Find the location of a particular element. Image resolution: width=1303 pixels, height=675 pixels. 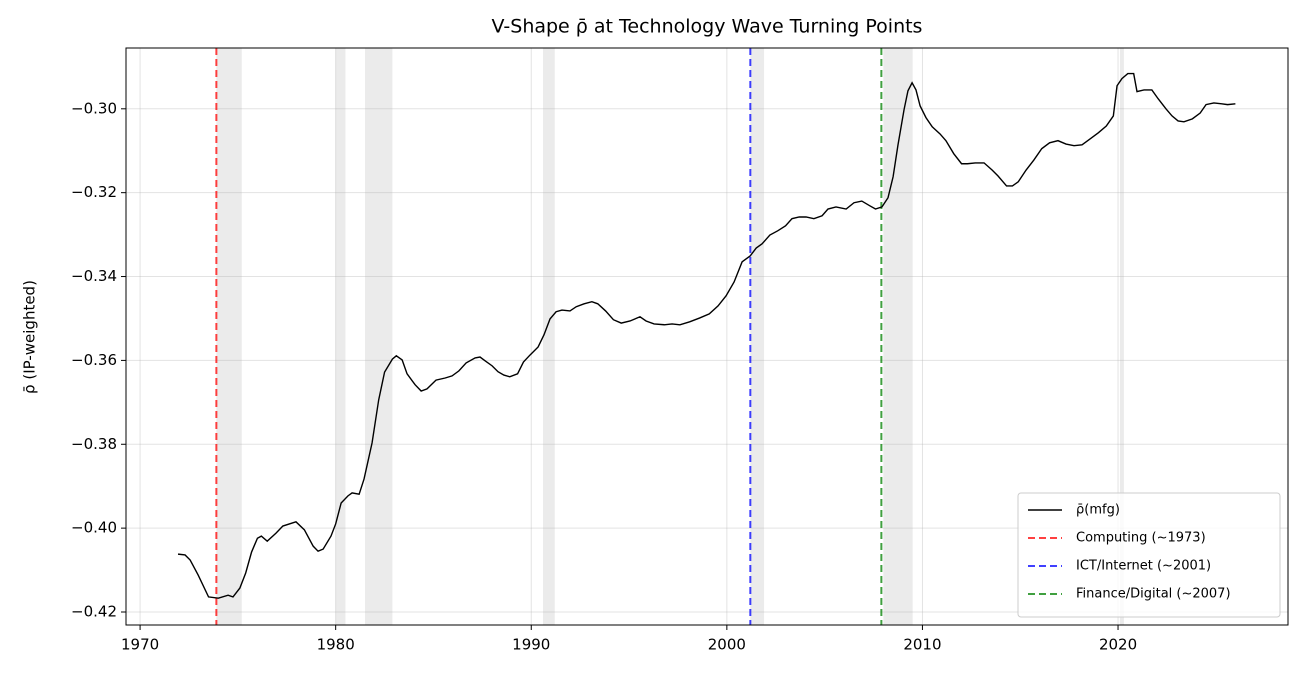

x-tick-label: 1970 is located at coordinates (140, 645).